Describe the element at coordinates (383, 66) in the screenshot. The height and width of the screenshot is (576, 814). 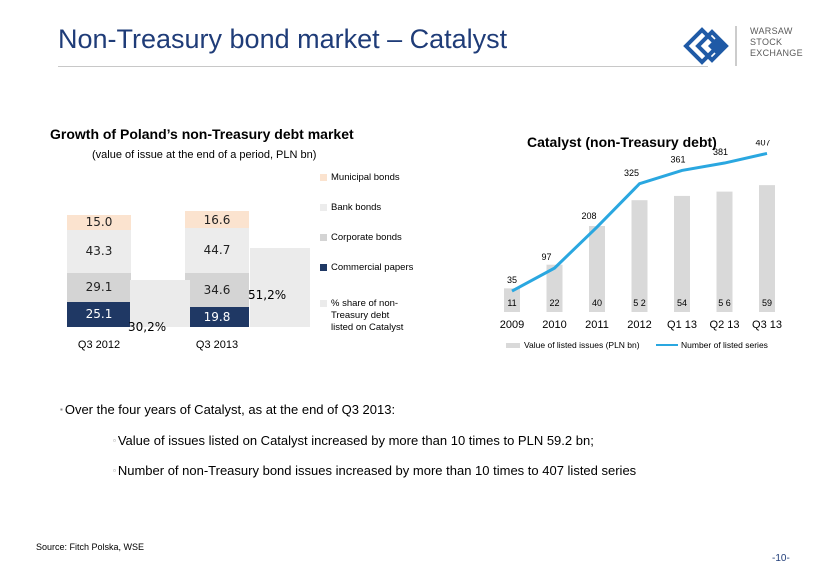
I see `title-divider` at that location.